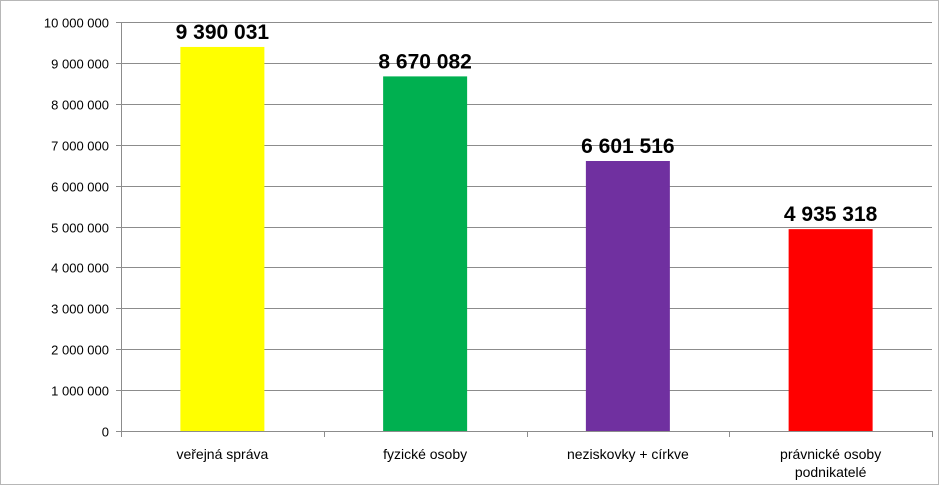  Describe the element at coordinates (80, 146) in the screenshot. I see `y-tick-label: 7 000 000` at that location.